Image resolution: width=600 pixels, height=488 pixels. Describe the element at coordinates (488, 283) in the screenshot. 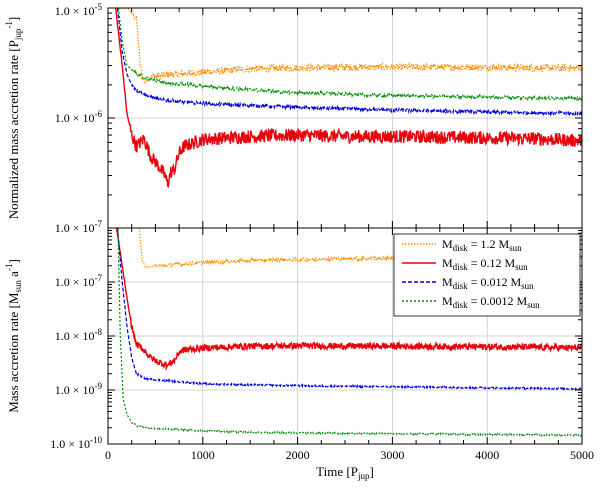

I see `legend-label-m0012: Mdisk = 0.012 Msun` at that location.